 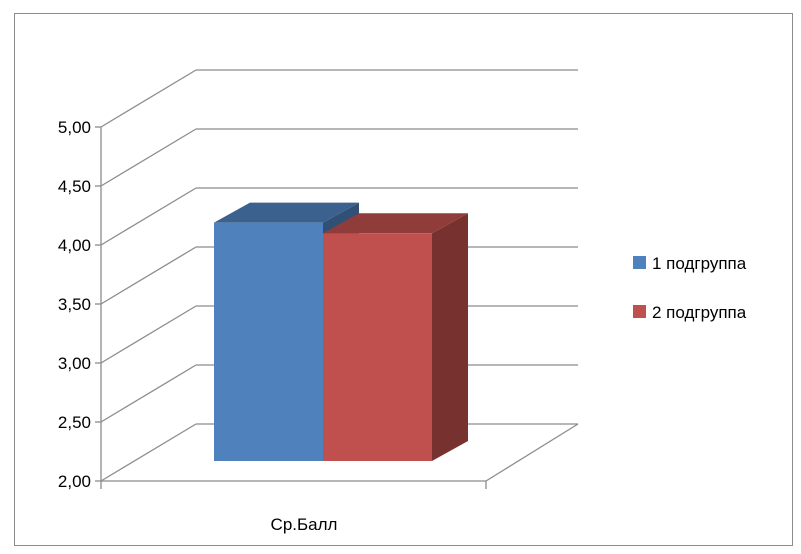 I want to click on y-tick-label: 3,00, so click(x=74, y=363).